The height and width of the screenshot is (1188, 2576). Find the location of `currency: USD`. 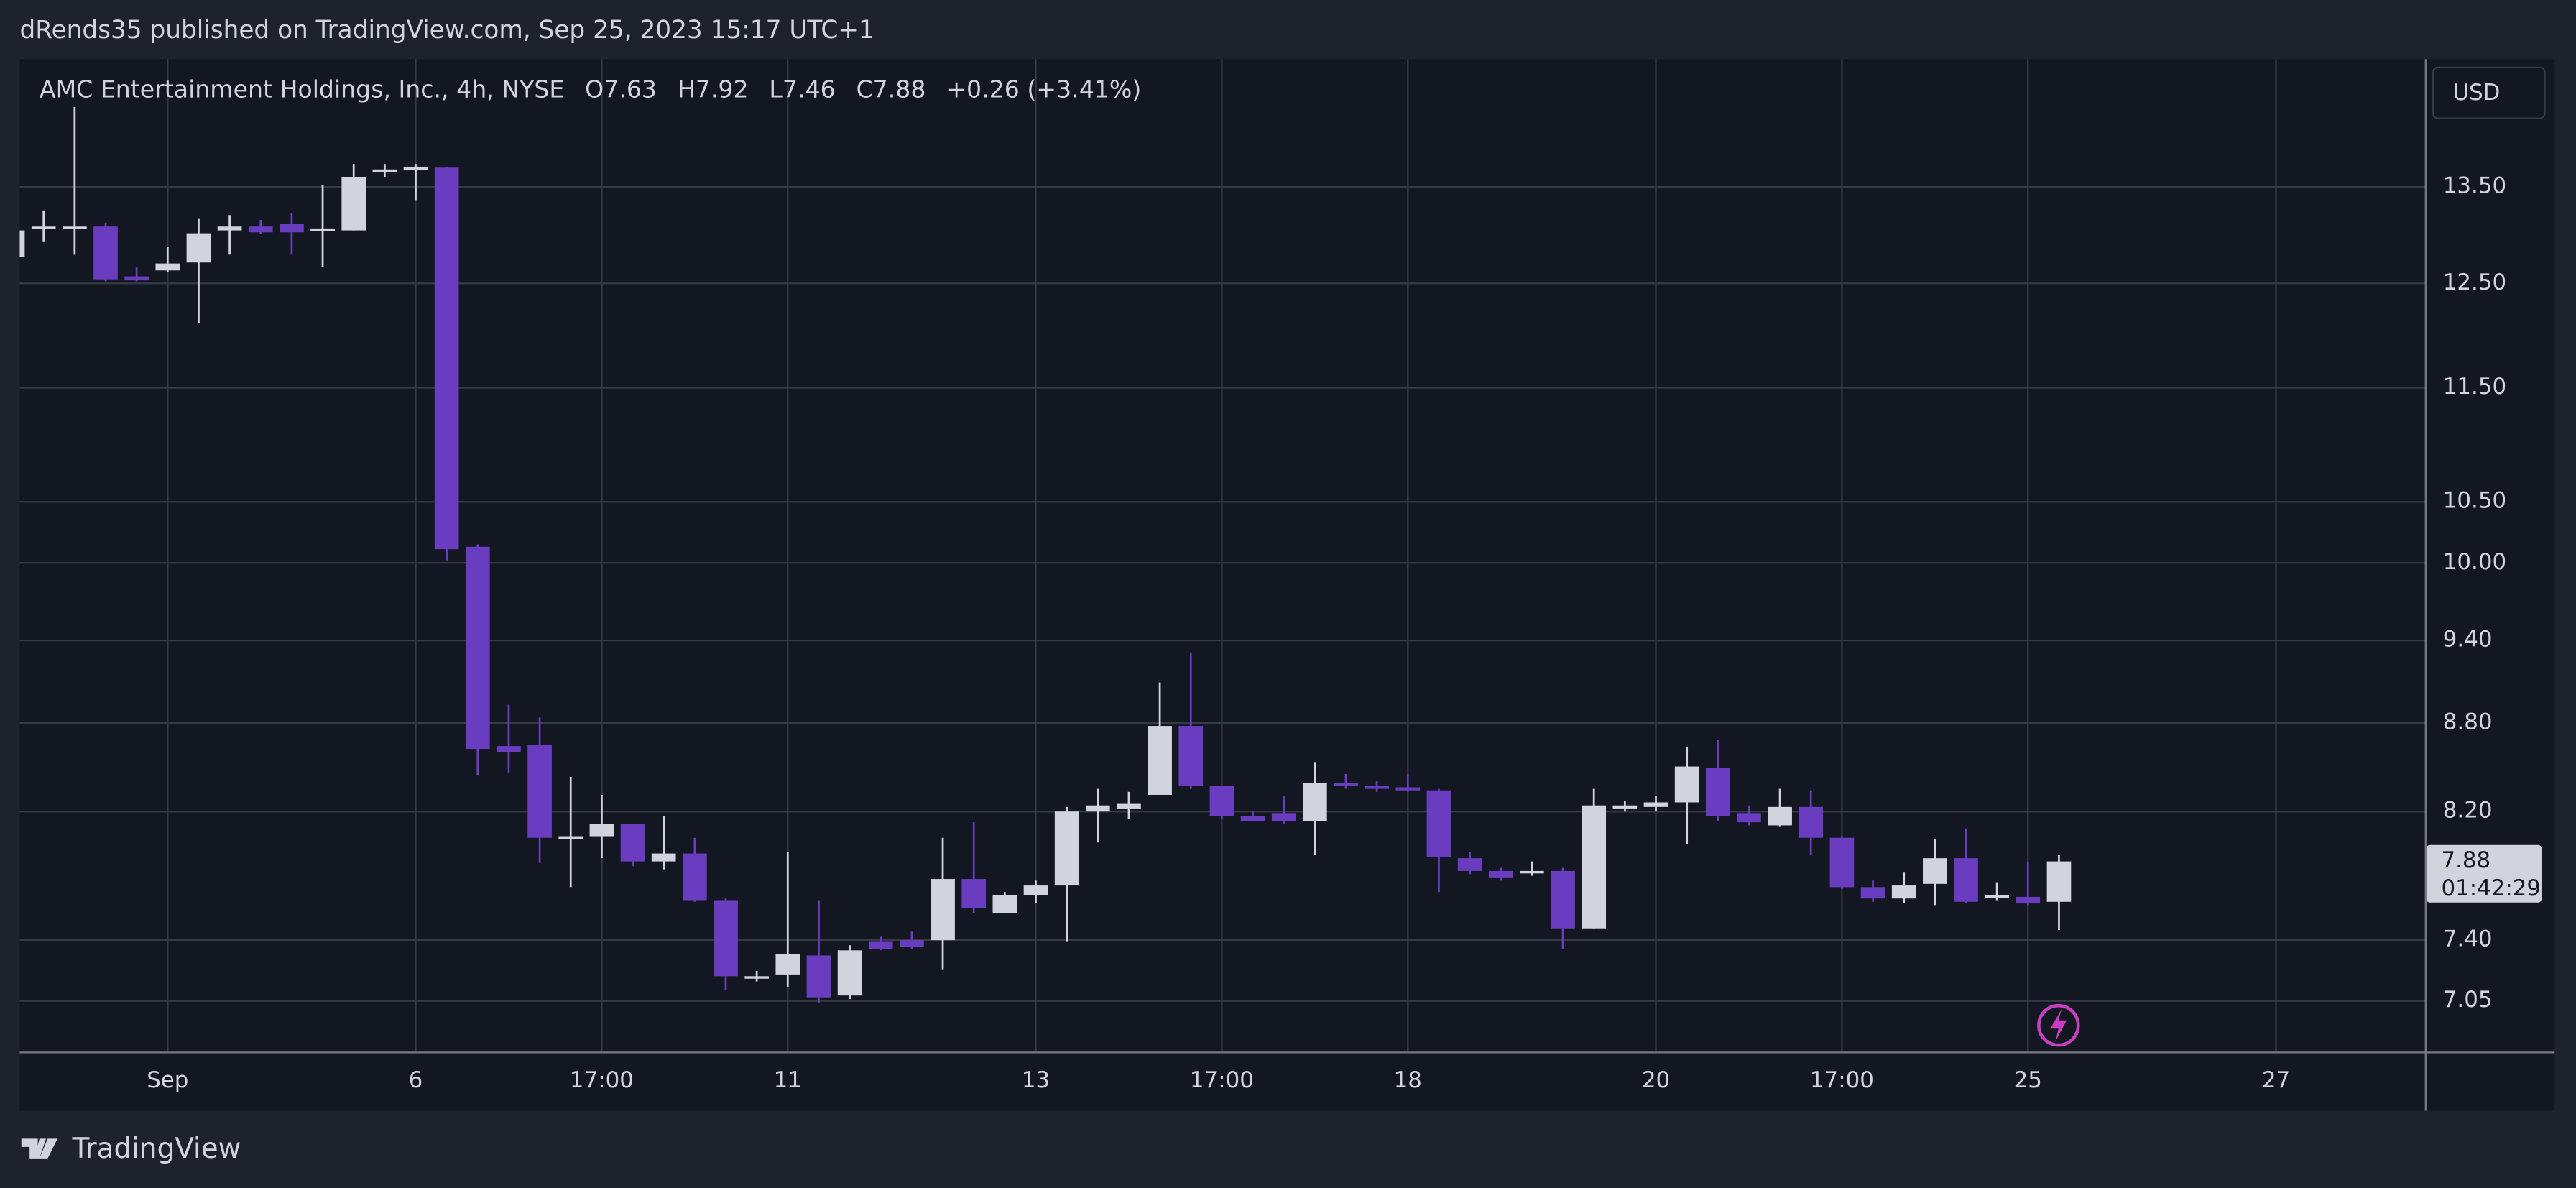

currency: USD is located at coordinates (2476, 93).